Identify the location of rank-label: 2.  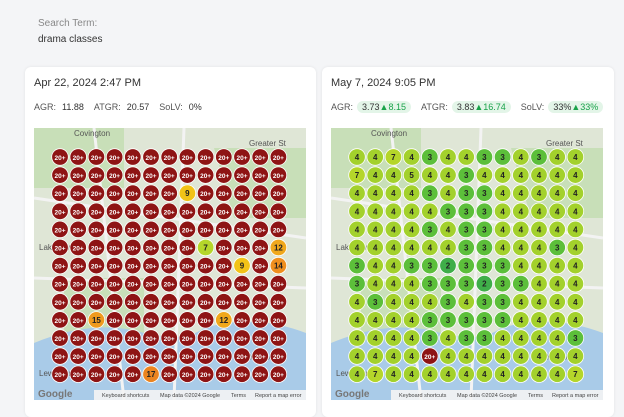
(484, 284).